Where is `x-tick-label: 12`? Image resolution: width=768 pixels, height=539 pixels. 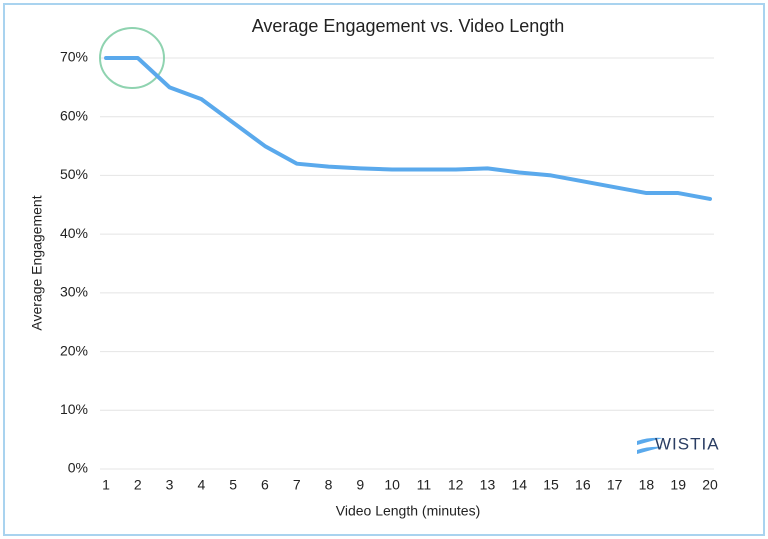 x-tick-label: 12 is located at coordinates (456, 485).